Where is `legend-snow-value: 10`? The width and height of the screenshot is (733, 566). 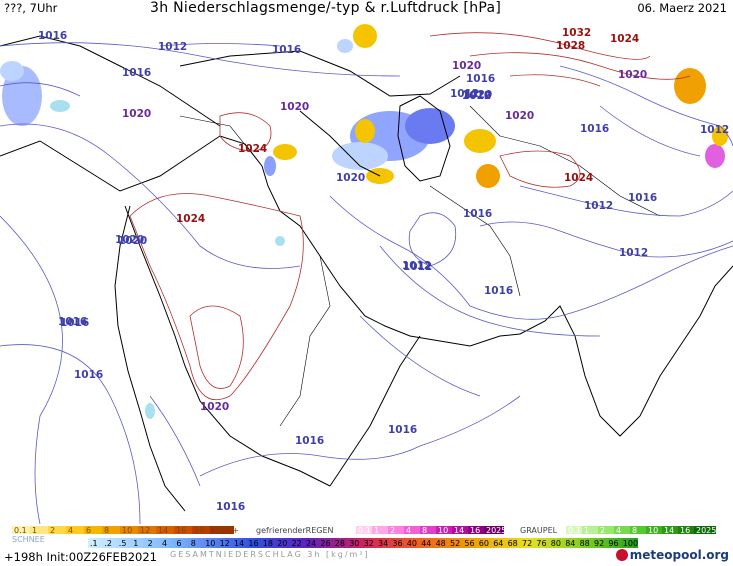 legend-snow-value: 10 is located at coordinates (127, 530).